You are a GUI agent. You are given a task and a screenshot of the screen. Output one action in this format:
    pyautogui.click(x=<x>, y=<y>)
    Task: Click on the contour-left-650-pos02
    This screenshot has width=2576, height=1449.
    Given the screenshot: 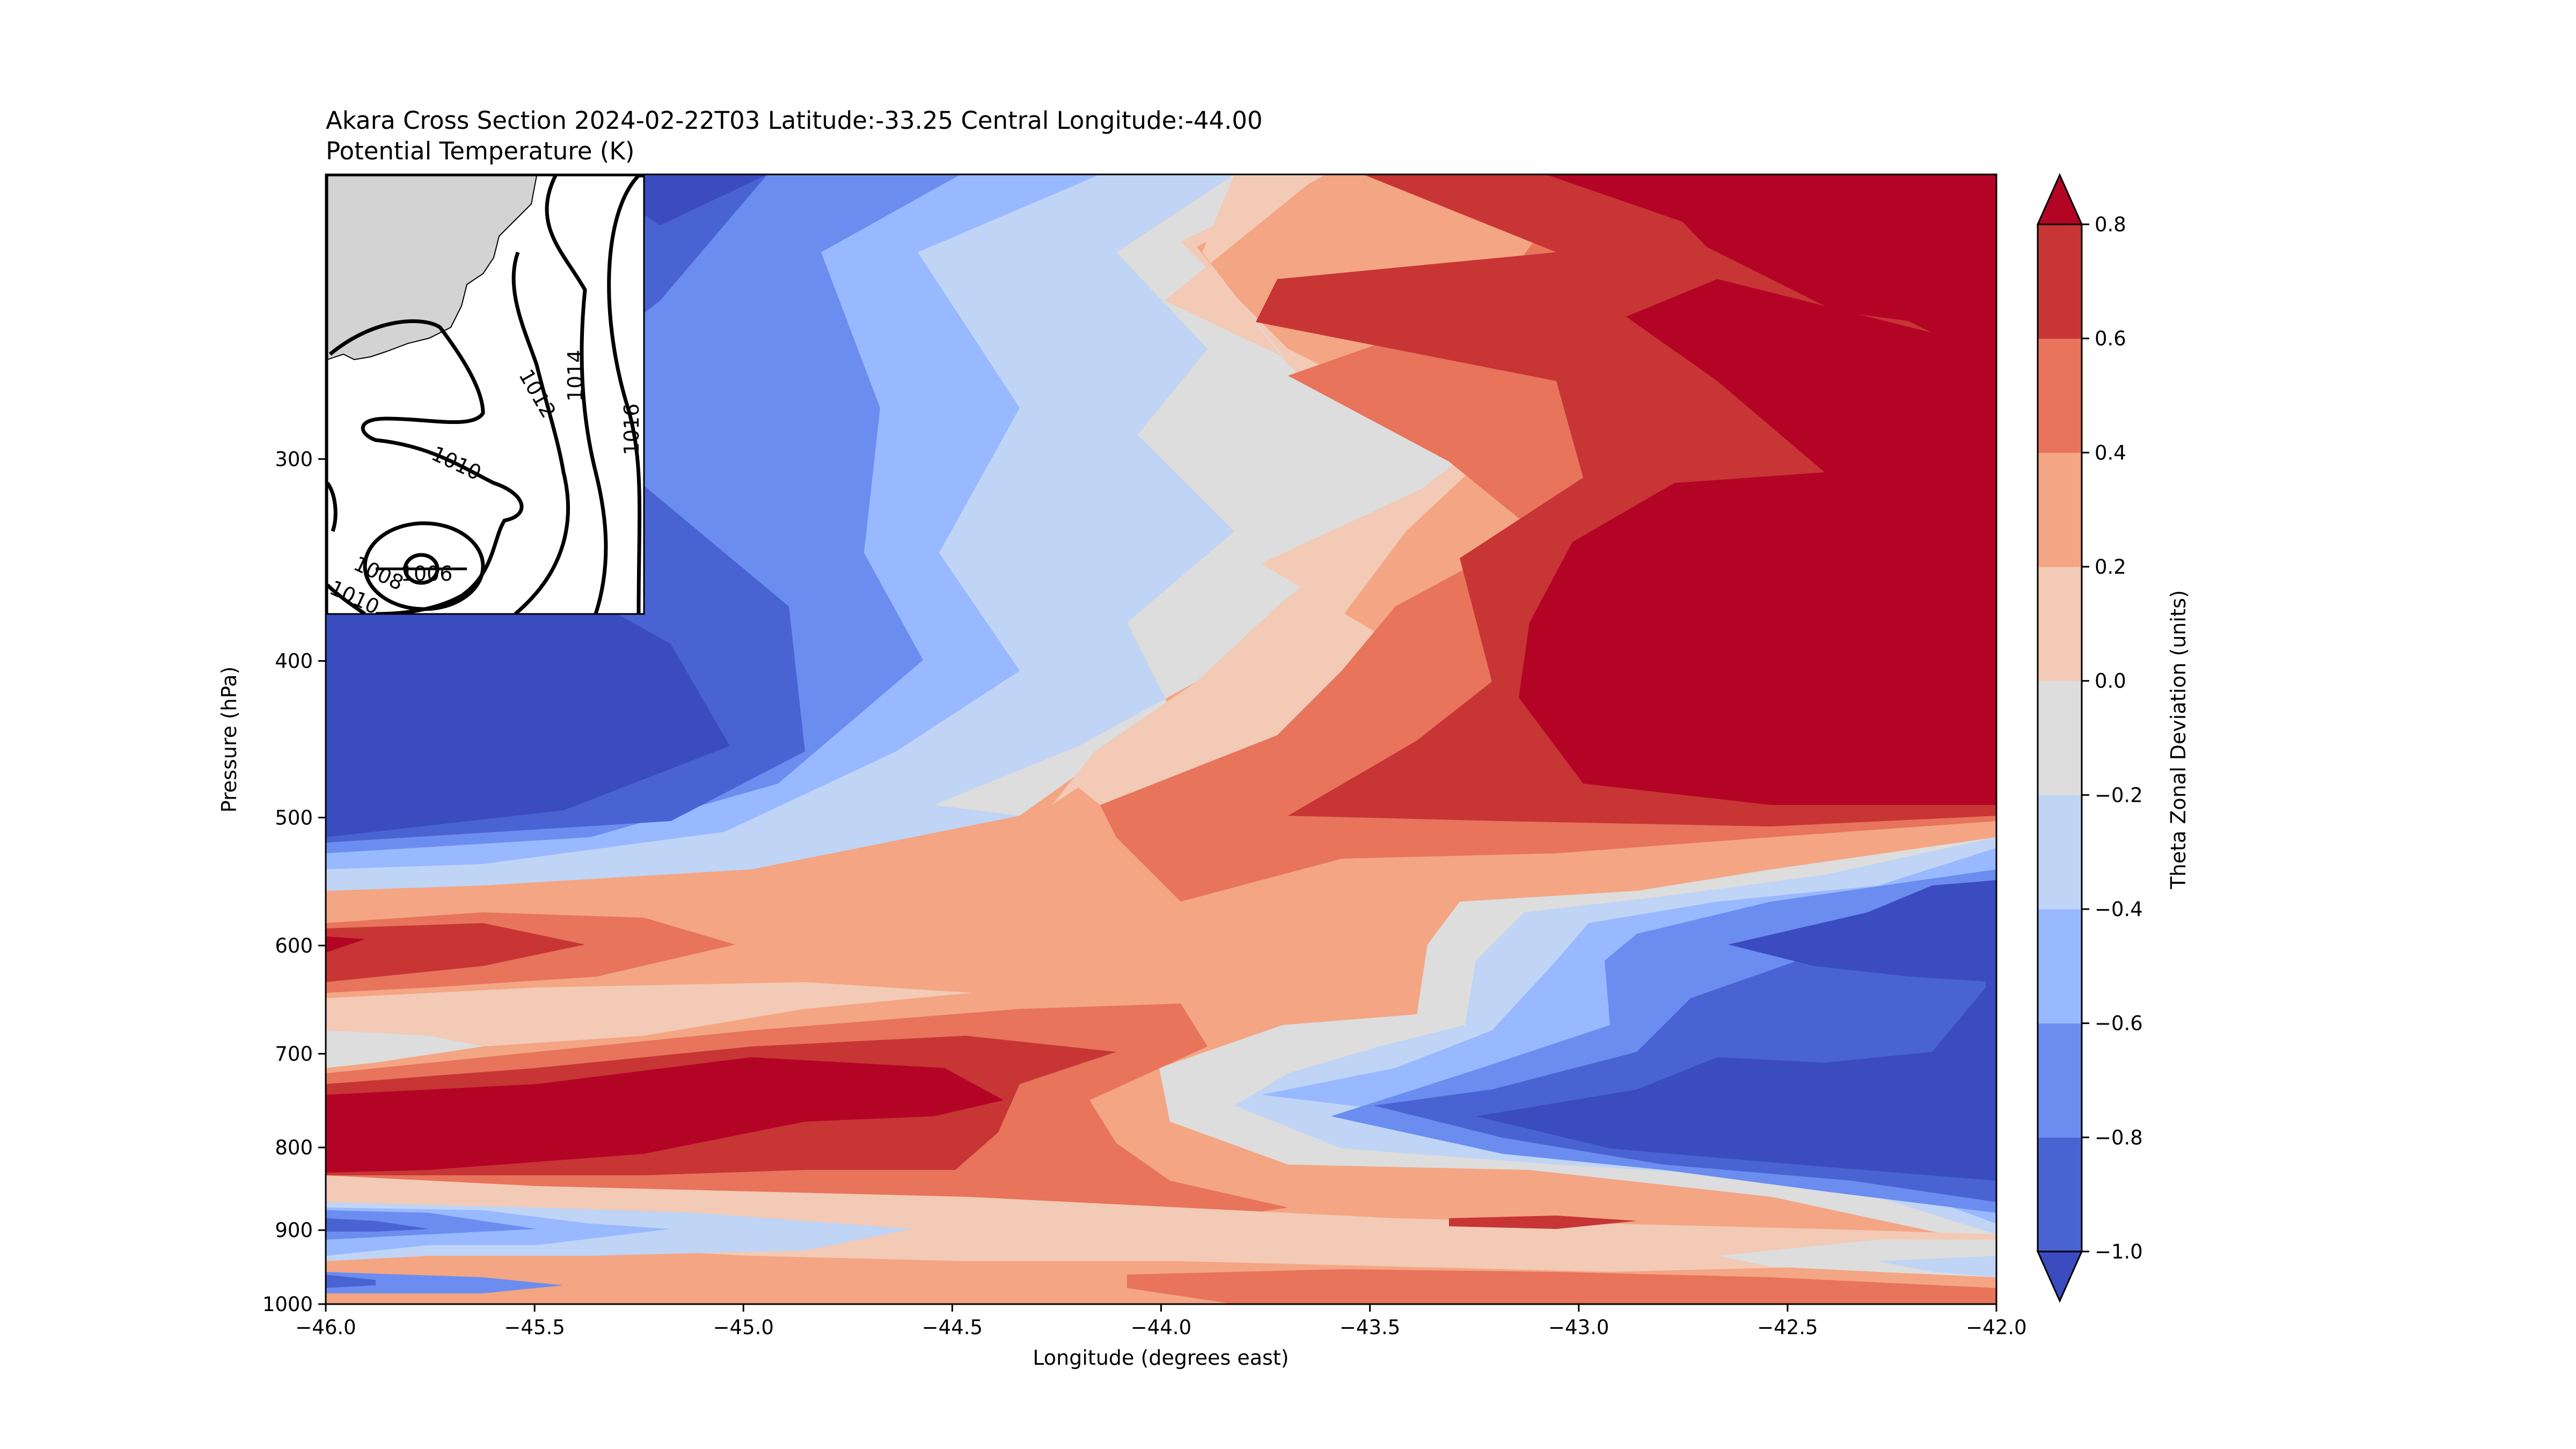 What is the action you would take?
    pyautogui.click(x=648, y=1017)
    